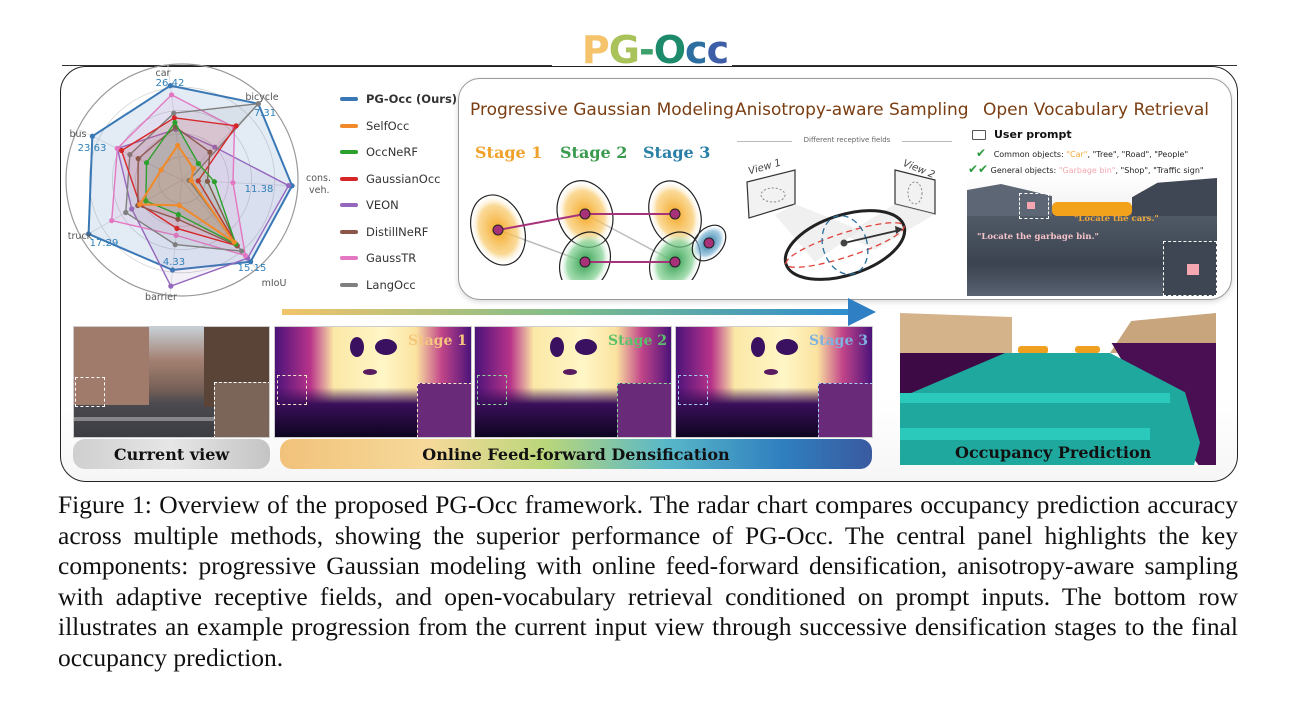  Describe the element at coordinates (104, 243) in the screenshot. I see `radar-value-label: 17.29` at that location.